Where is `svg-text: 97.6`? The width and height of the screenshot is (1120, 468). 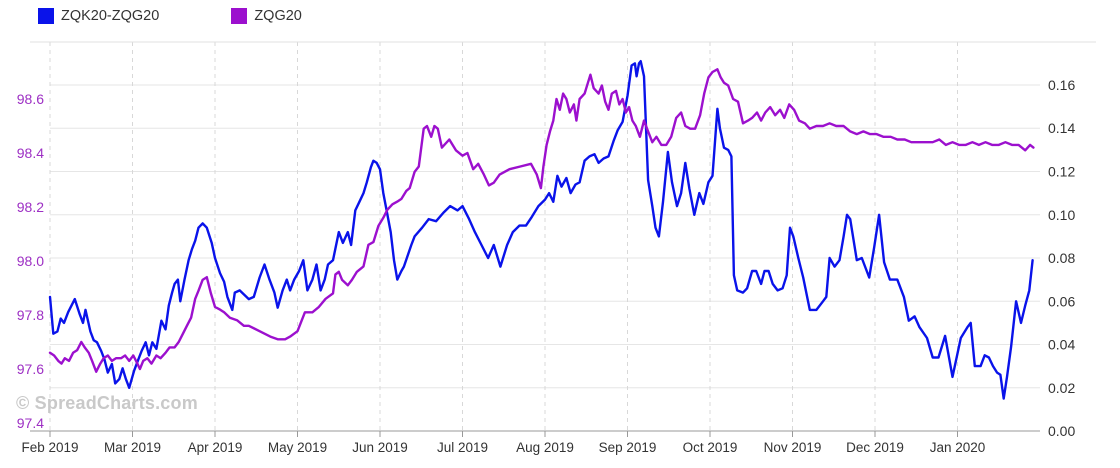
svg-text: 97.6 is located at coordinates (30, 369).